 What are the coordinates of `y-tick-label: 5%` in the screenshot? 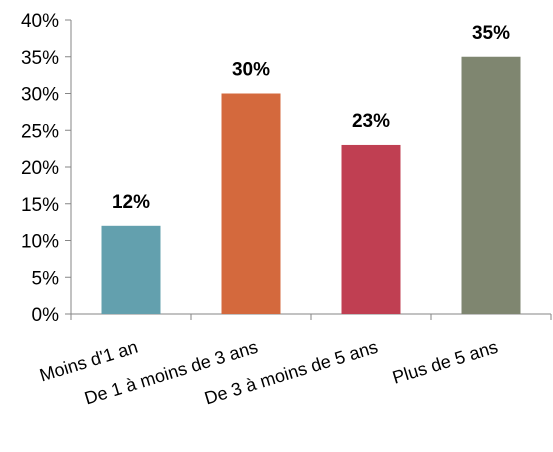 It's located at (46, 278).